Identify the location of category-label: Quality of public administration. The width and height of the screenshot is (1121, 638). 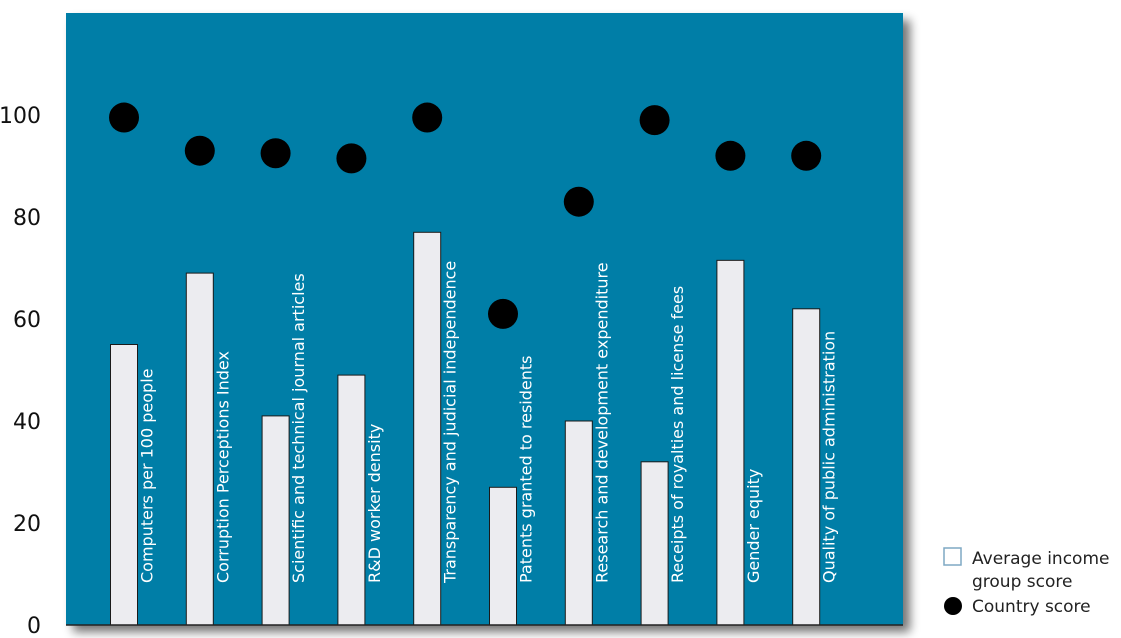
(829, 457).